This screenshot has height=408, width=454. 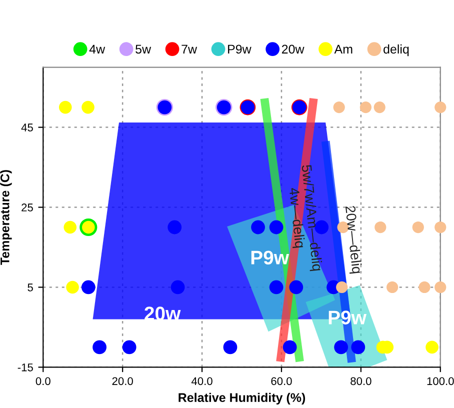 What do you see at coordinates (190, 49) in the screenshot?
I see `legend-label: 7w` at bounding box center [190, 49].